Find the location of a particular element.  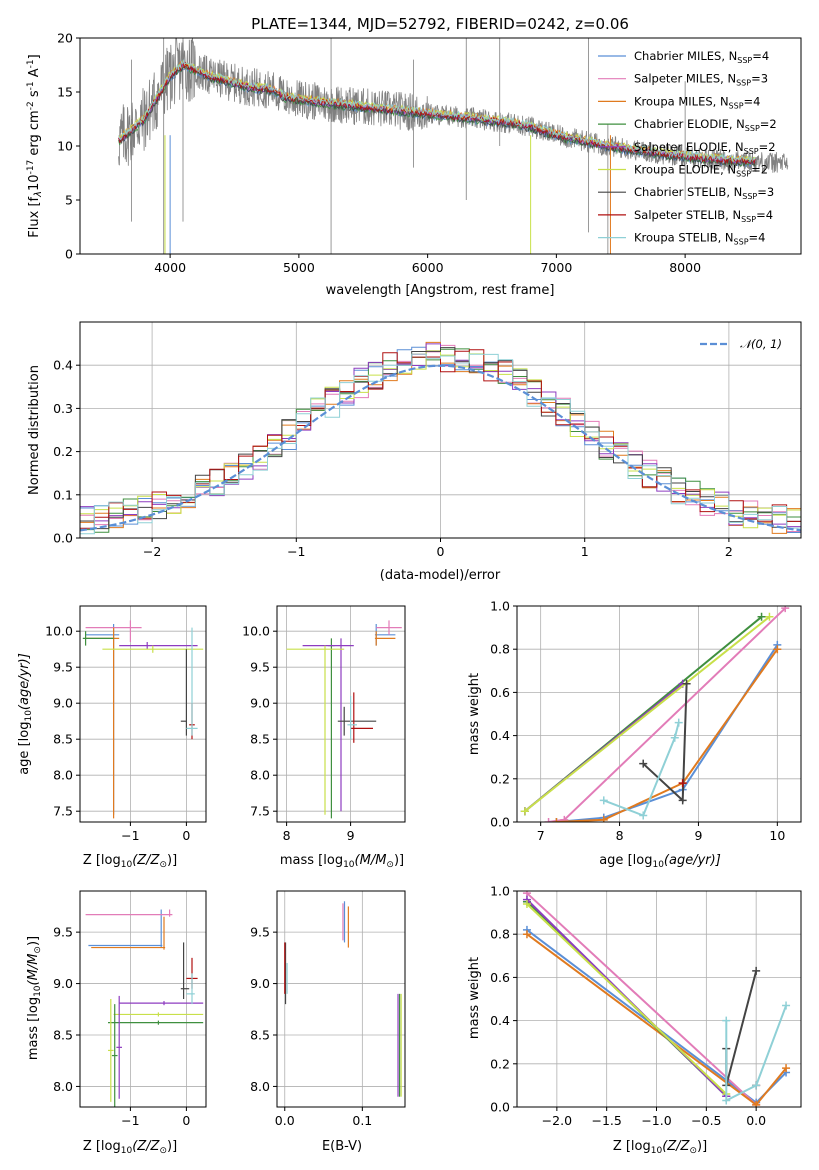

spectrum-ylabel-s: s is located at coordinates (34, 95).